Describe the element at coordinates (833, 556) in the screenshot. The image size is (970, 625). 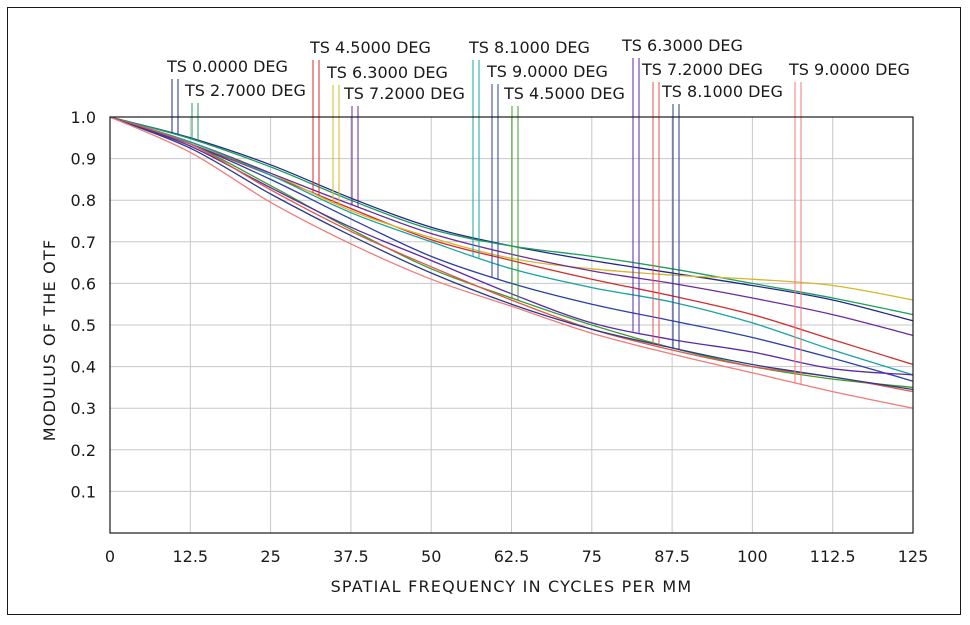
I see `x-tick-label: 112.5` at that location.